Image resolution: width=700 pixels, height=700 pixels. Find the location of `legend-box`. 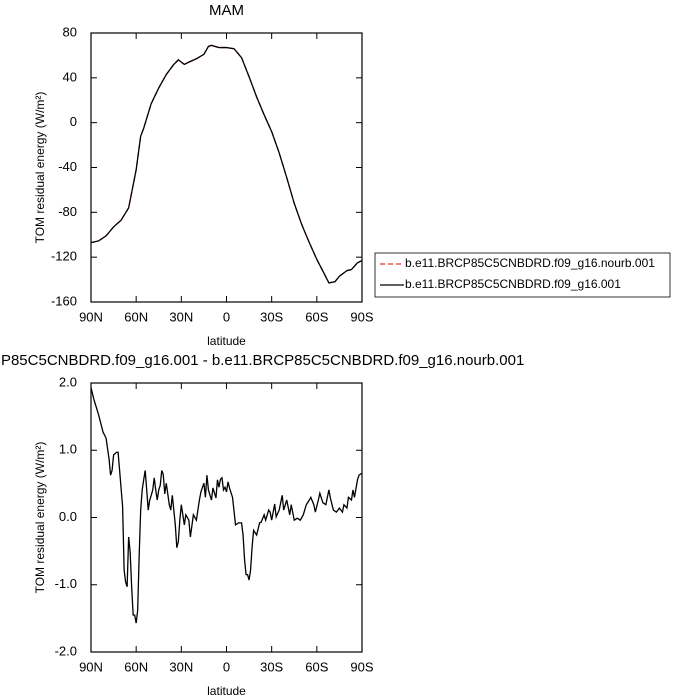

legend-box is located at coordinates (522, 275).